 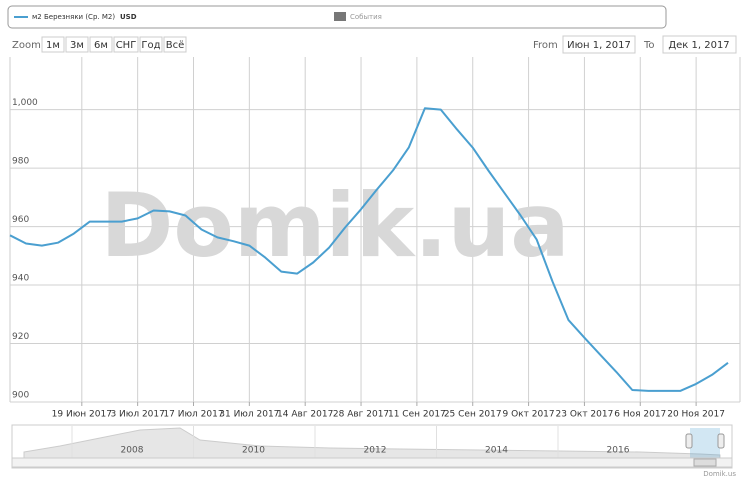 What do you see at coordinates (372, 443) in the screenshot?
I see `navigator-series` at bounding box center [372, 443].